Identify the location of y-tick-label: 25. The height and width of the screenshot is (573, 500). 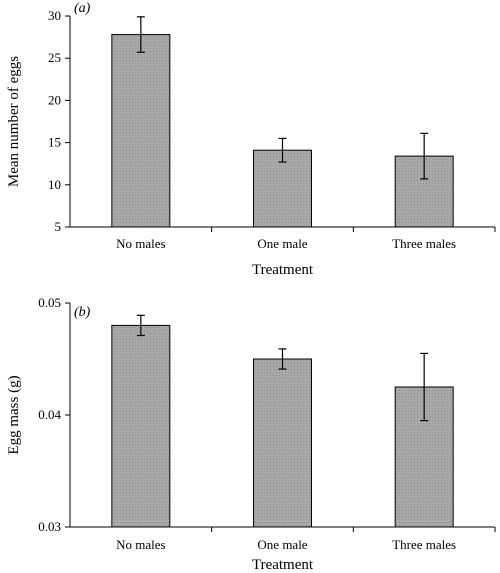
(54, 57).